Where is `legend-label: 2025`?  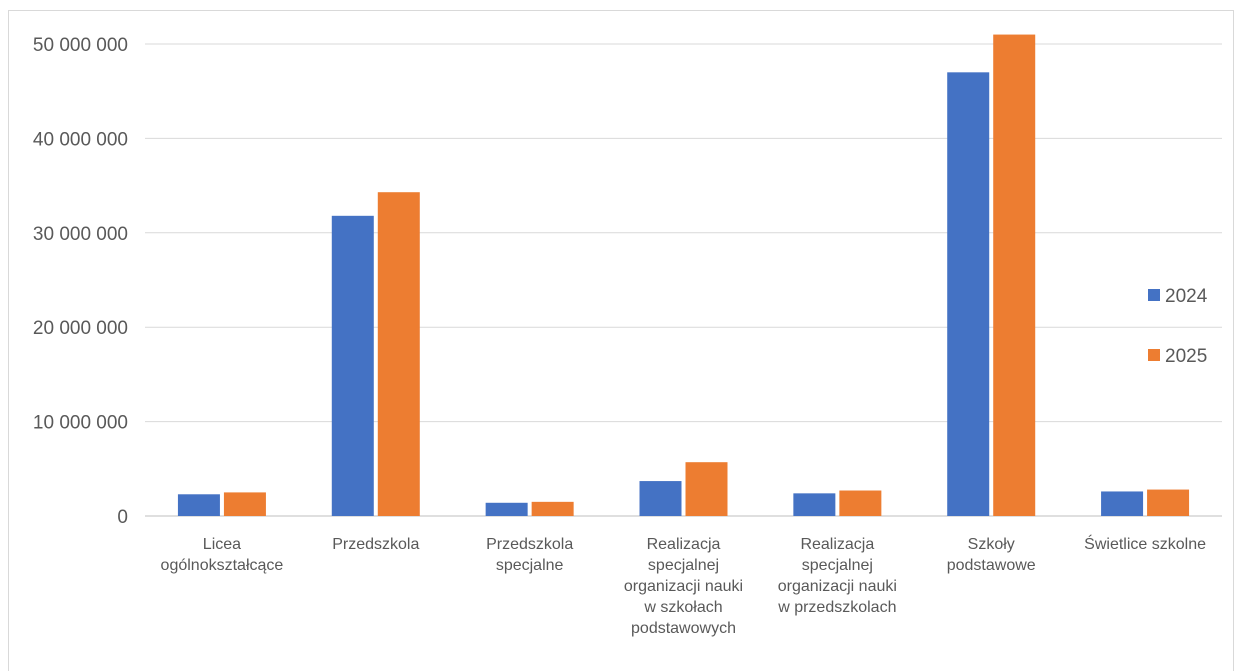
legend-label: 2025 is located at coordinates (1186, 356).